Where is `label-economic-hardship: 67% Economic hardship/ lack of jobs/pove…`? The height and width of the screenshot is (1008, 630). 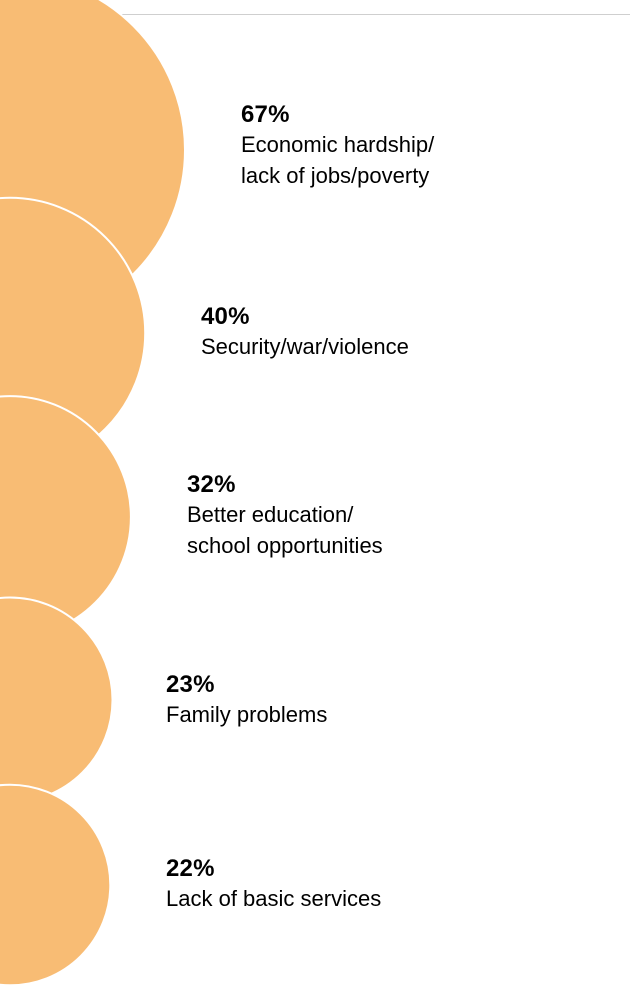
label-economic-hardship: 67% Economic hardship/ lack of jobs/pove… is located at coordinates (337, 146).